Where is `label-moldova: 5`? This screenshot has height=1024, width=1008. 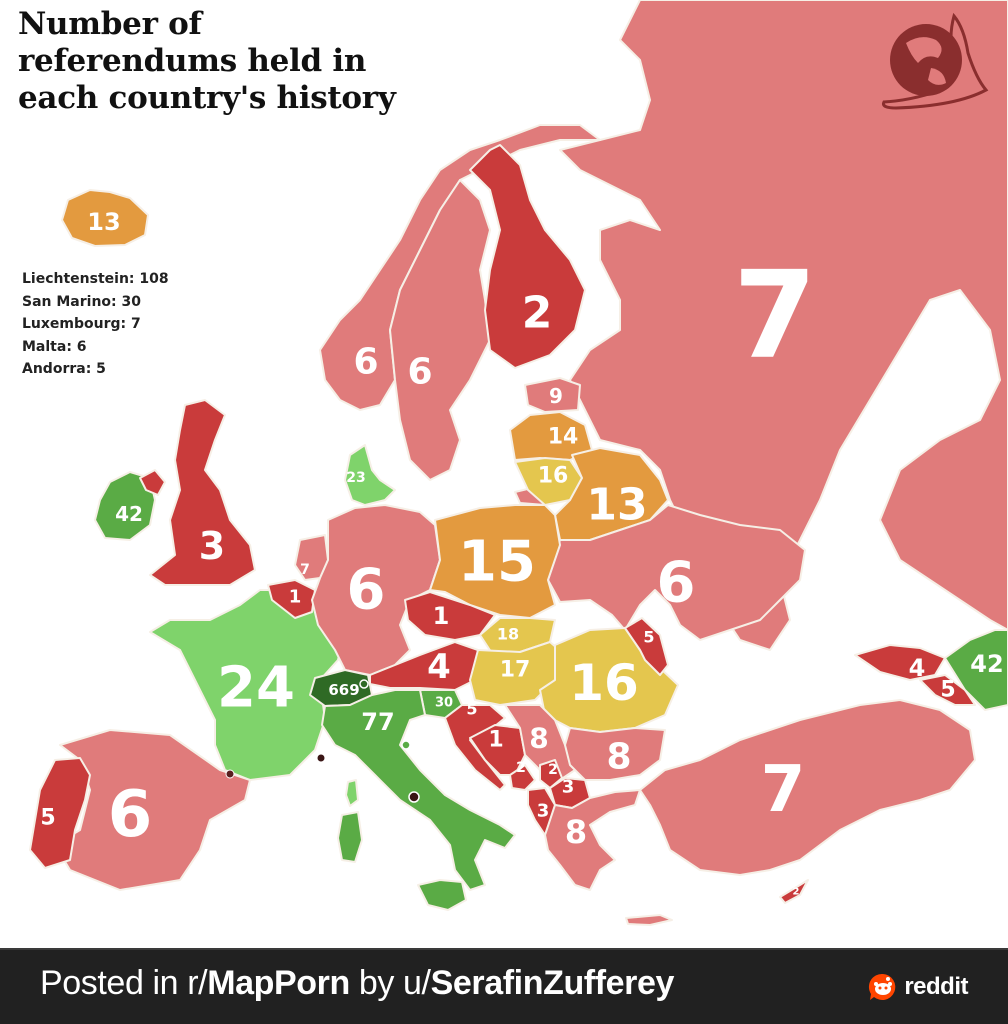
label-moldova: 5 is located at coordinates (648, 637).